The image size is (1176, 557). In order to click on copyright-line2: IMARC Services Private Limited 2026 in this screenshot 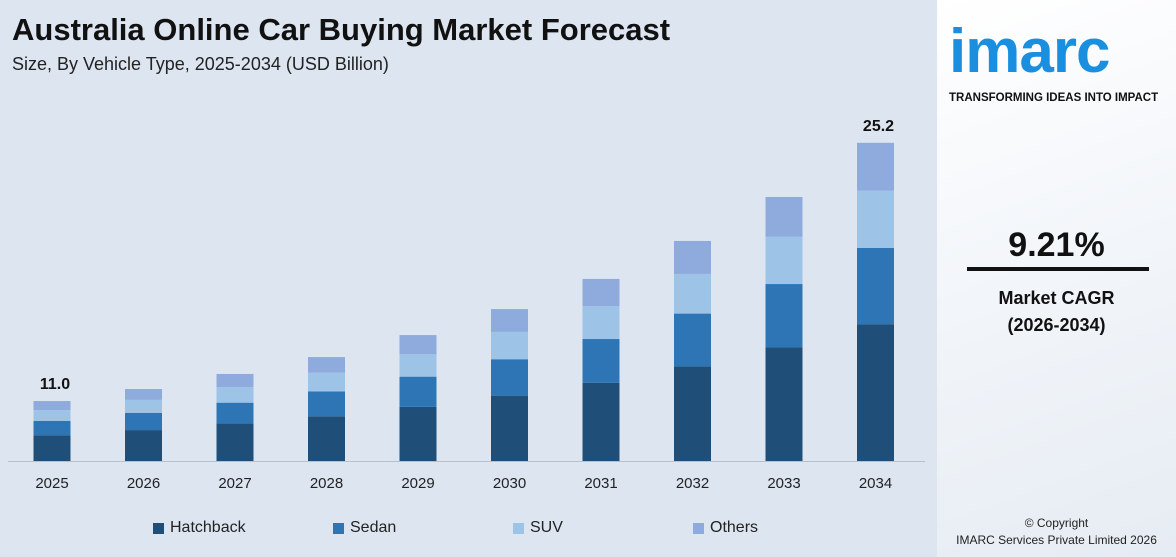, I will do `click(1056, 540)`.